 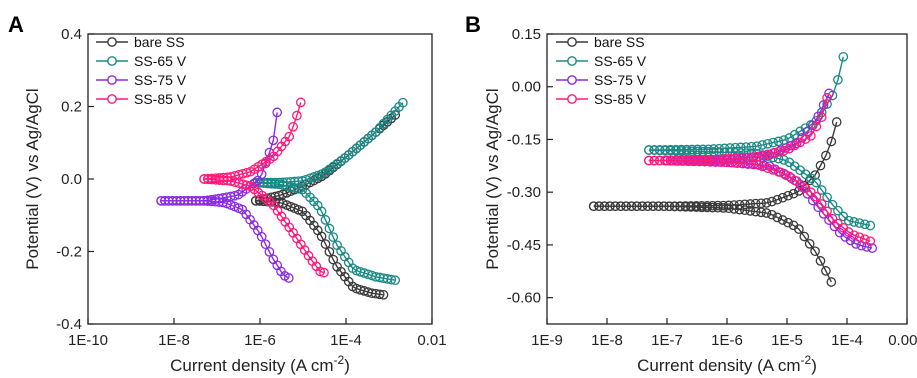 I want to click on series-line-3-anodic, so click(x=738, y=129).